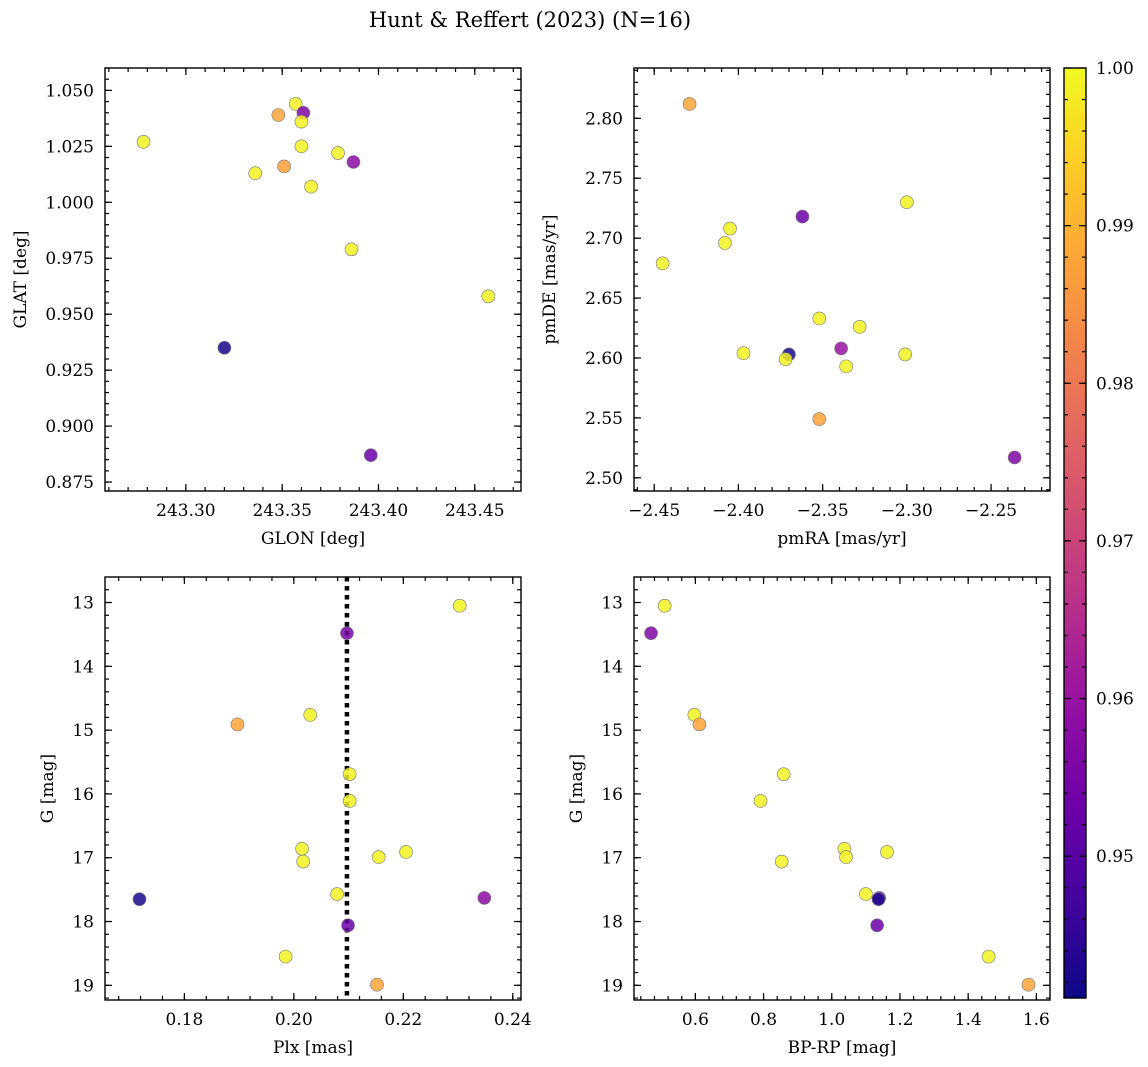 The width and height of the screenshot is (1148, 1067). I want to click on figure-title: Hunt & Reffert (2023) (N=16), so click(530, 20).